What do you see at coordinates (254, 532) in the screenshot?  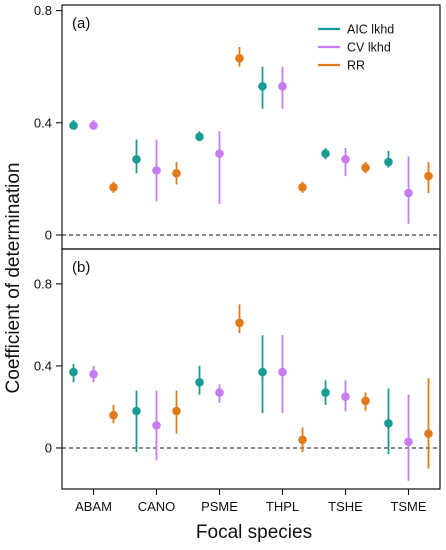 I see `x-axis-title: Focal species` at bounding box center [254, 532].